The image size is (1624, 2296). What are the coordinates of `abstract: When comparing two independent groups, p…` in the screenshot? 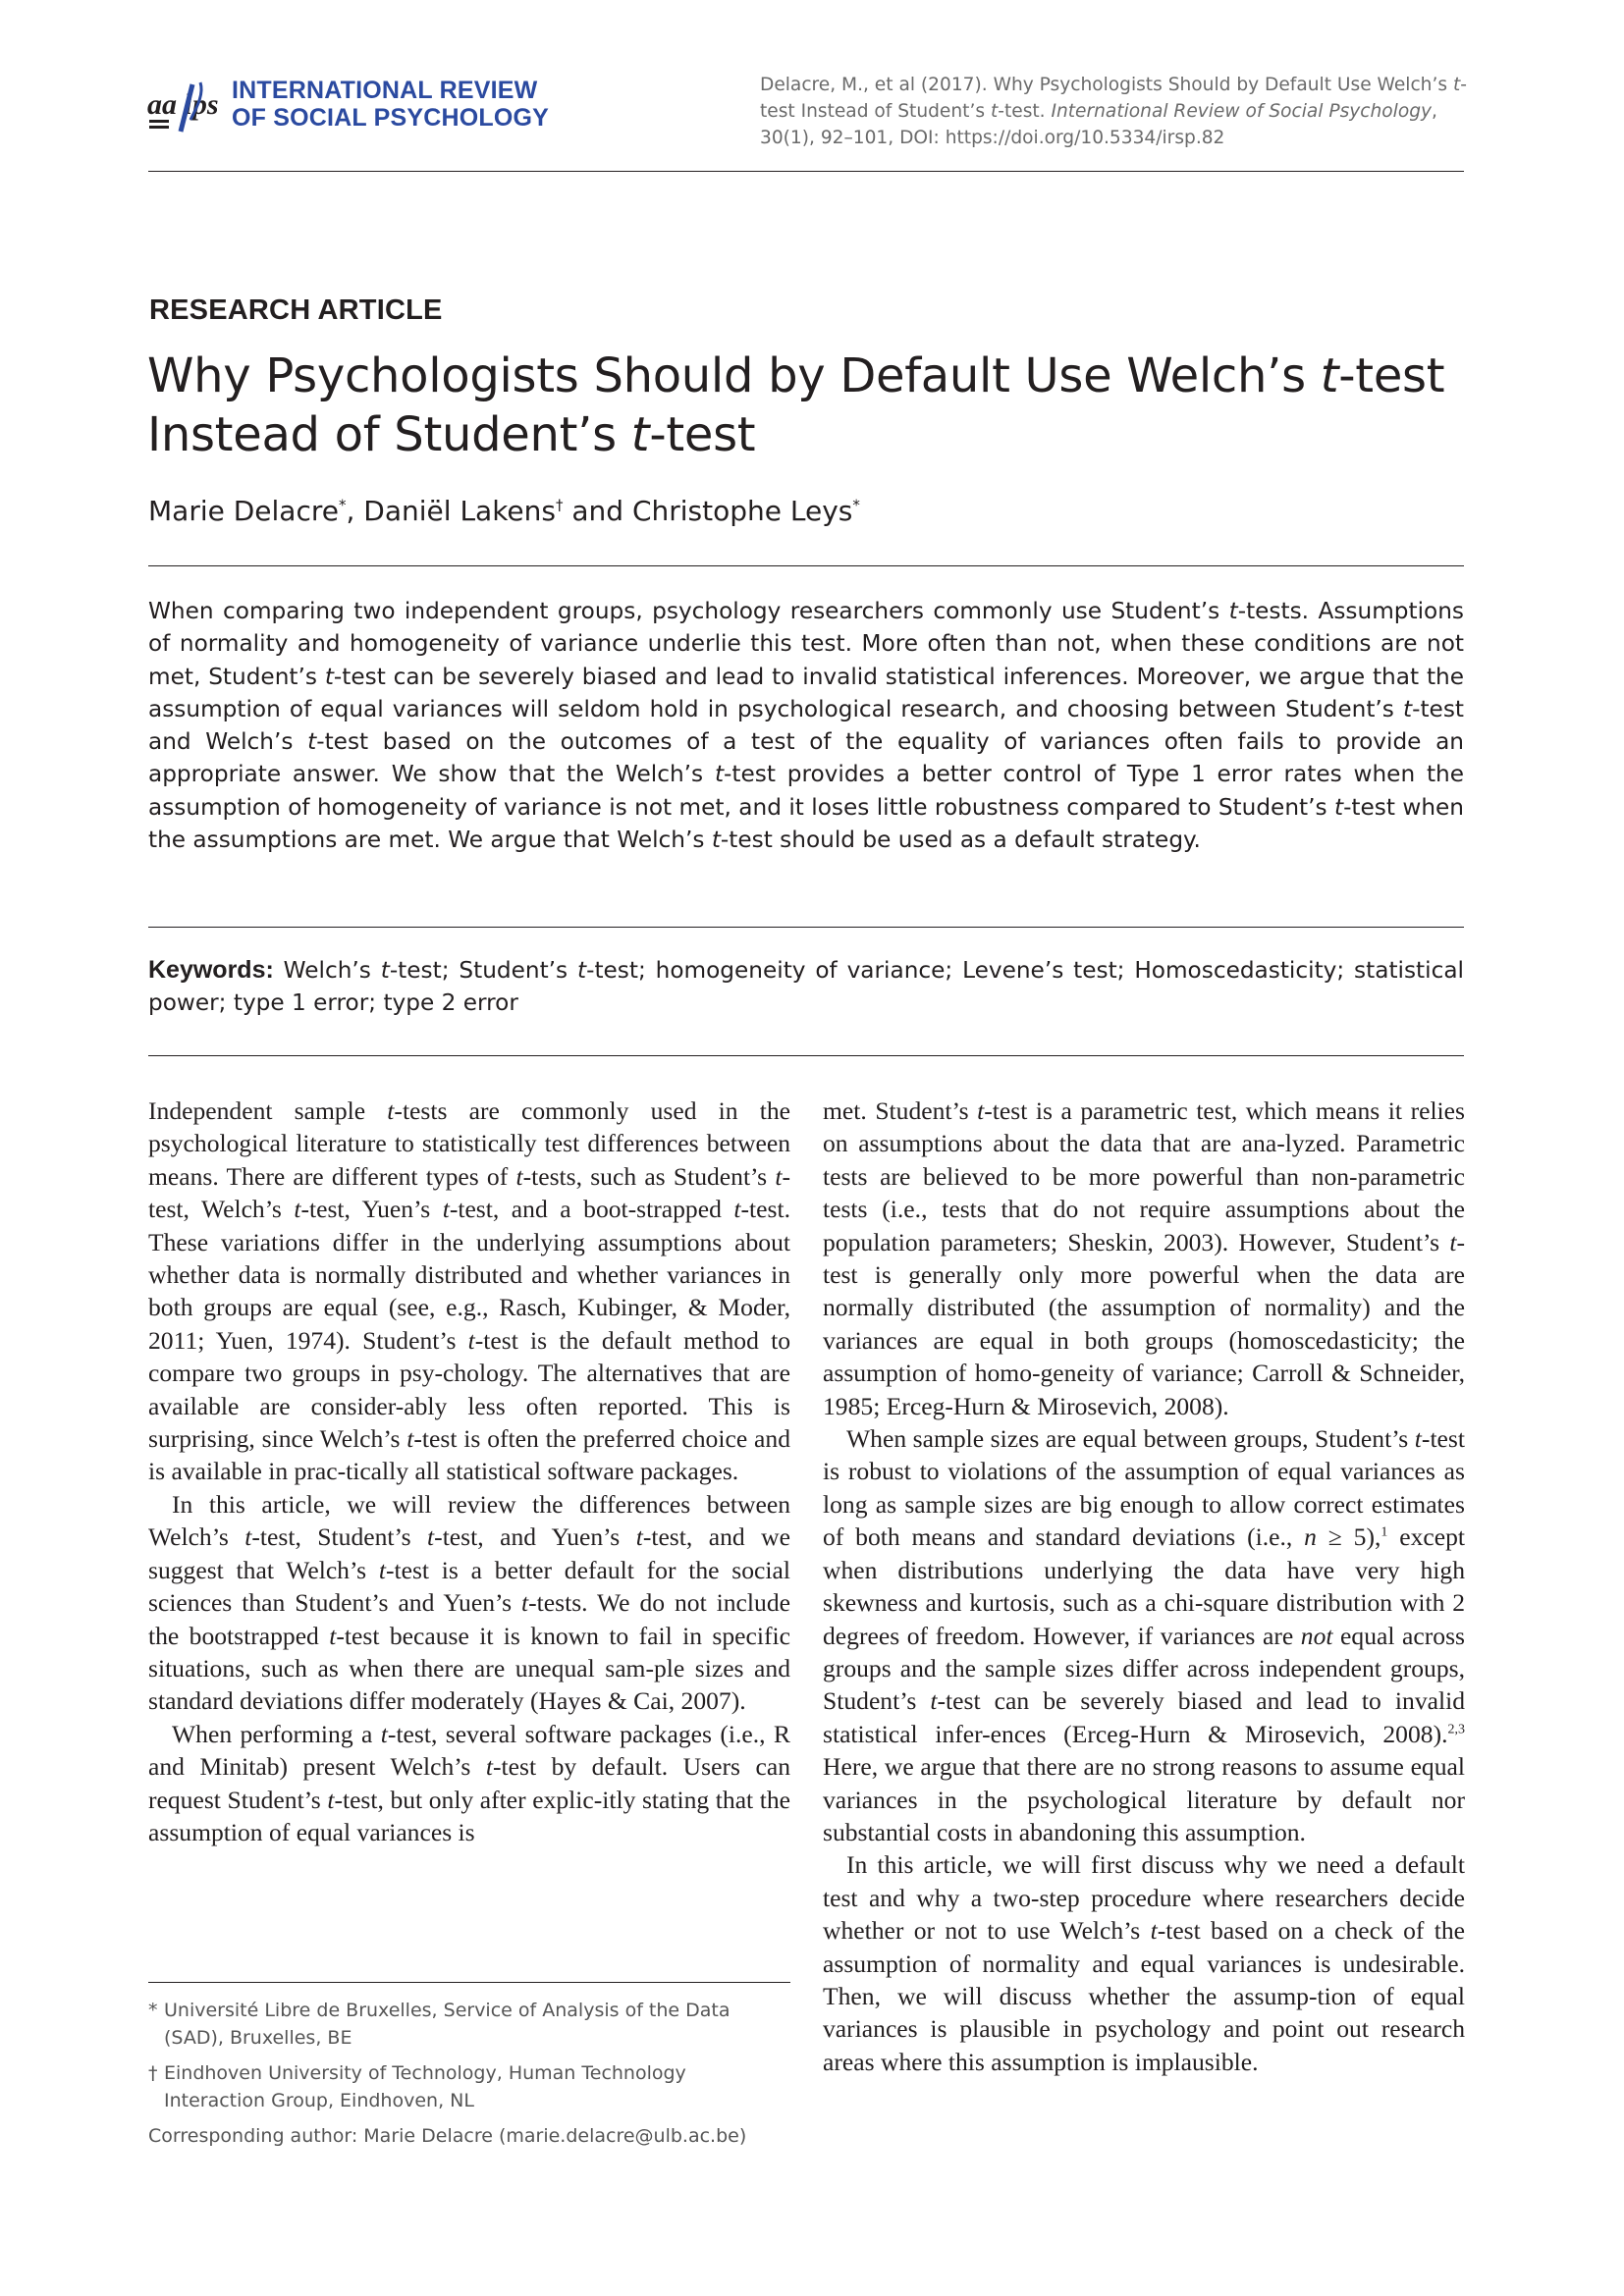 It's located at (806, 726).